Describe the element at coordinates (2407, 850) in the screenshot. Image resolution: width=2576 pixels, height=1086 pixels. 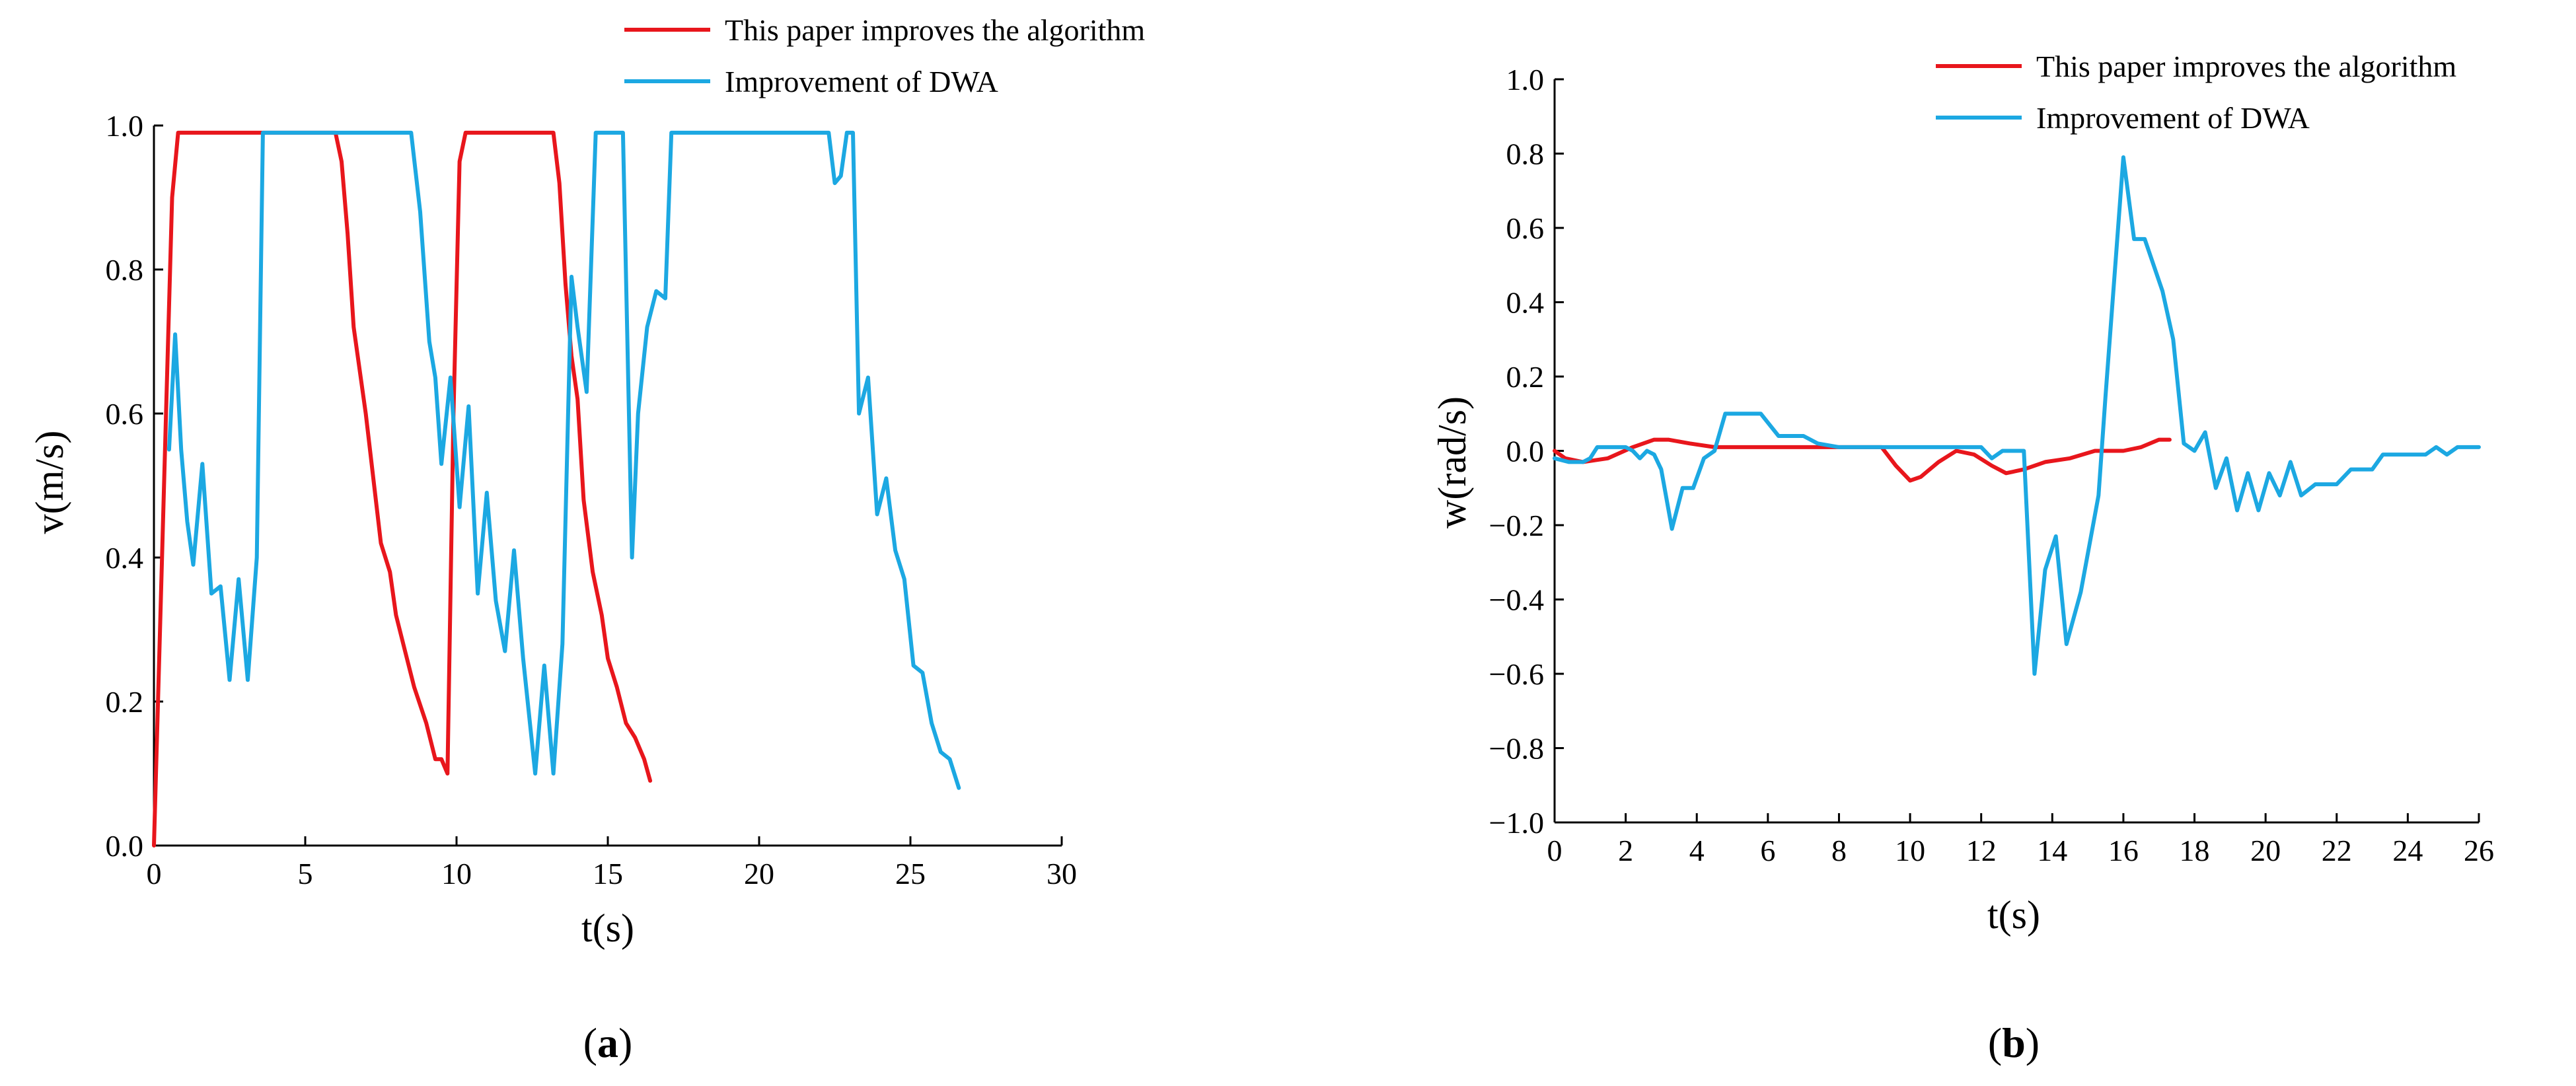
I see `x-tick-label: 24` at that location.